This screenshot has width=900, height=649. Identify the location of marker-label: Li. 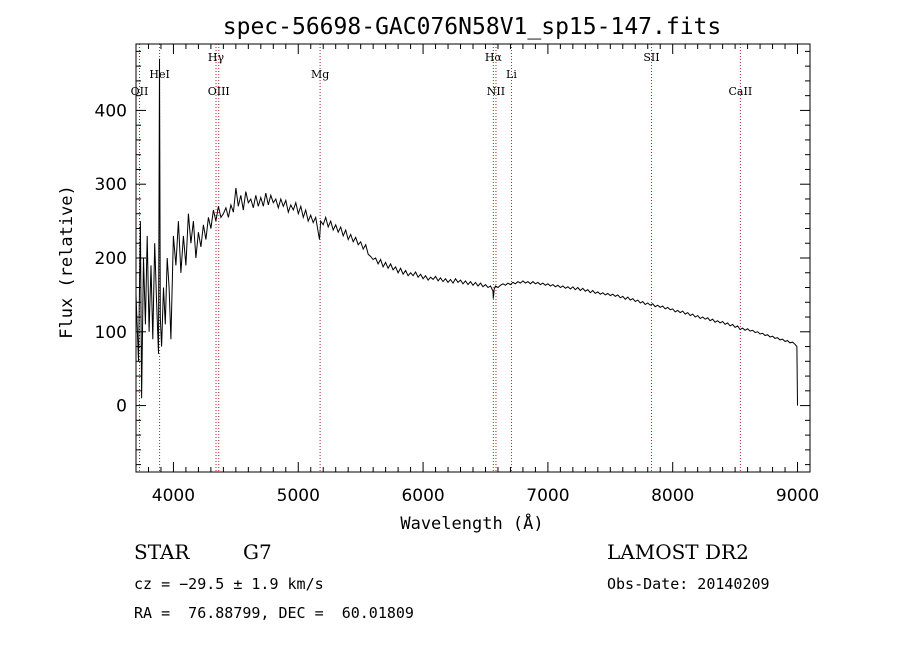
(511, 74).